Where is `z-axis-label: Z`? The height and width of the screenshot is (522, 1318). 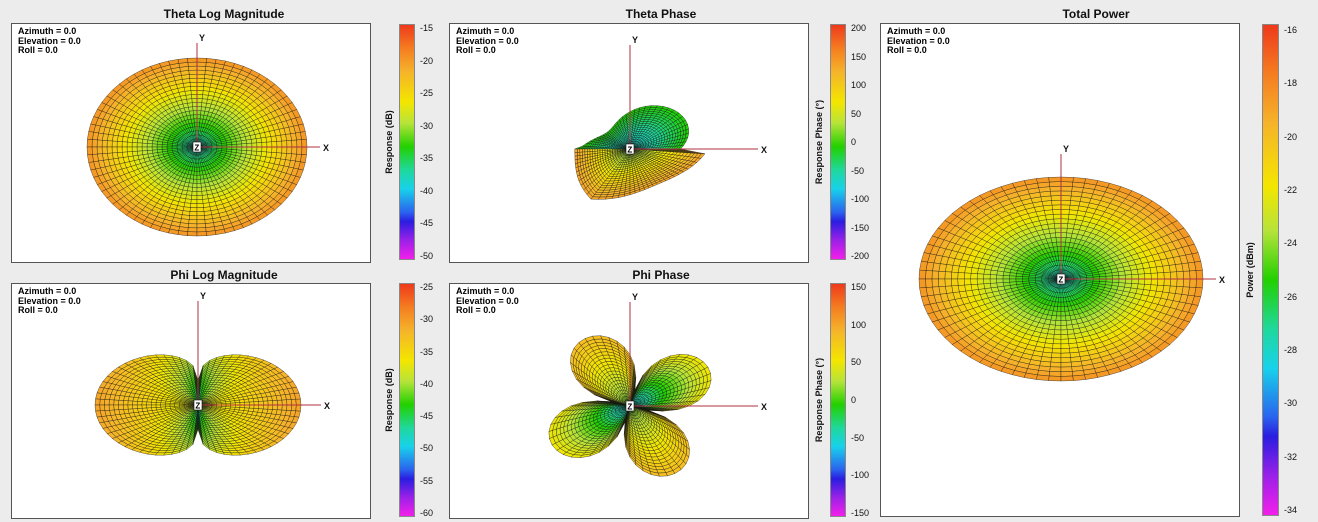 z-axis-label: Z is located at coordinates (196, 147).